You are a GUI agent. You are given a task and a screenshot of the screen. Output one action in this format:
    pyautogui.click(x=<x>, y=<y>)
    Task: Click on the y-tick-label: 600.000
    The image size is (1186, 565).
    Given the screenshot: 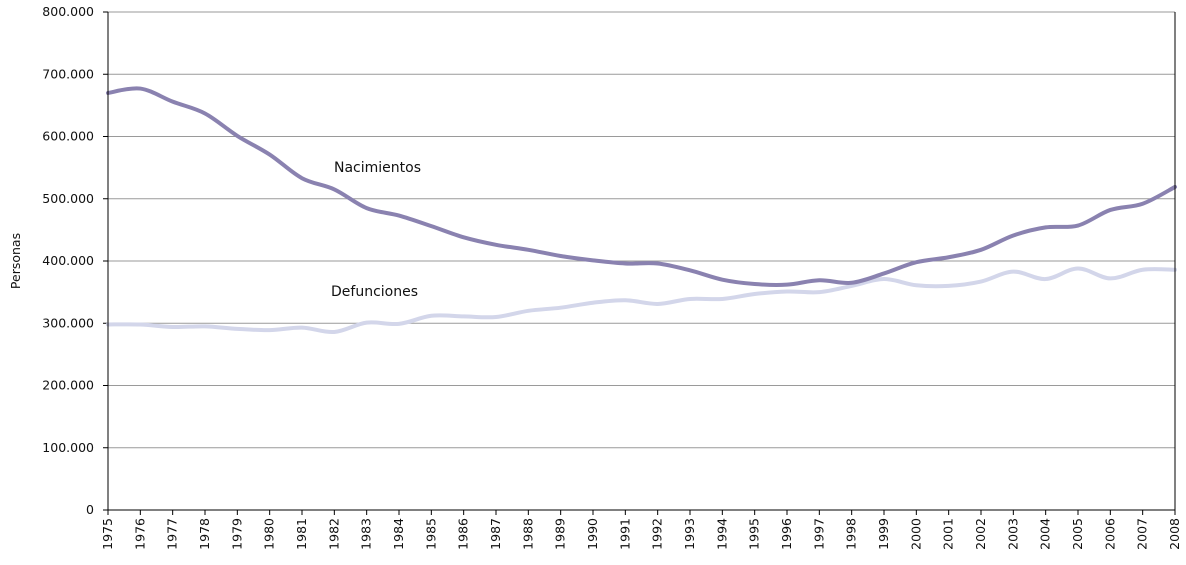 What is the action you would take?
    pyautogui.click(x=68, y=136)
    